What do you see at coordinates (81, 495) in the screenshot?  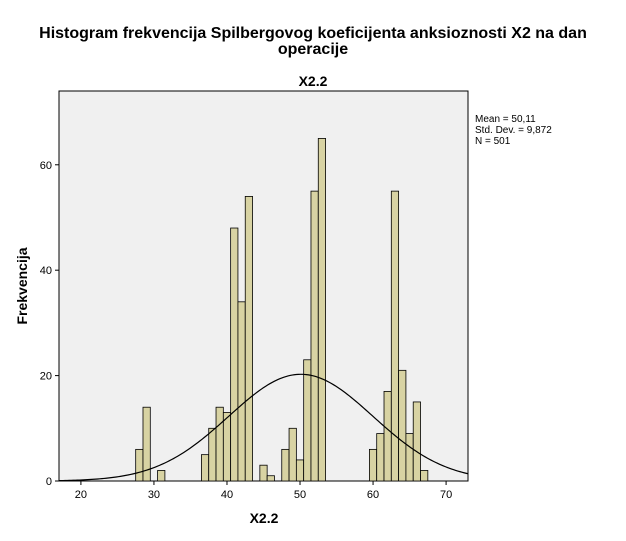 I see `x-tick-label-20: 20` at bounding box center [81, 495].